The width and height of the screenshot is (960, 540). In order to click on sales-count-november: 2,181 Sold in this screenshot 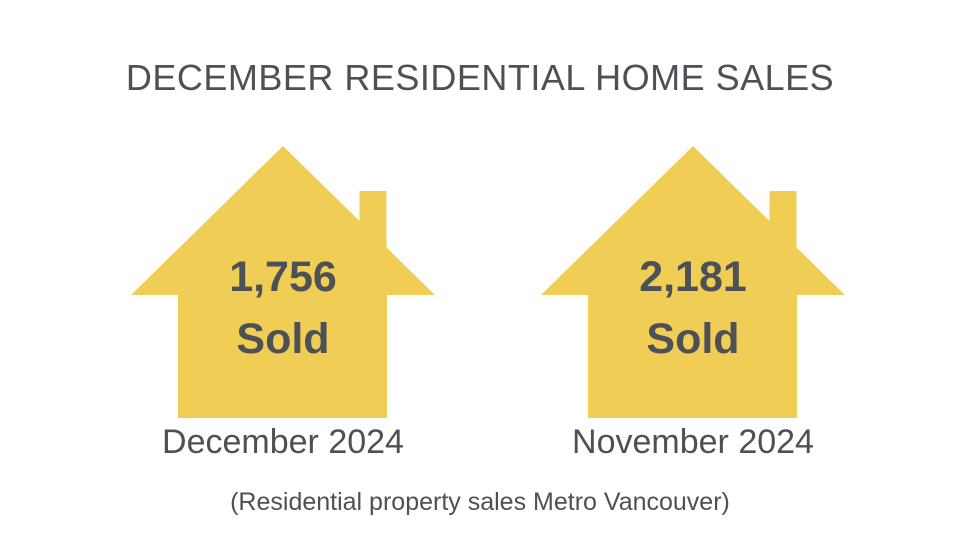, I will do `click(693, 308)`.